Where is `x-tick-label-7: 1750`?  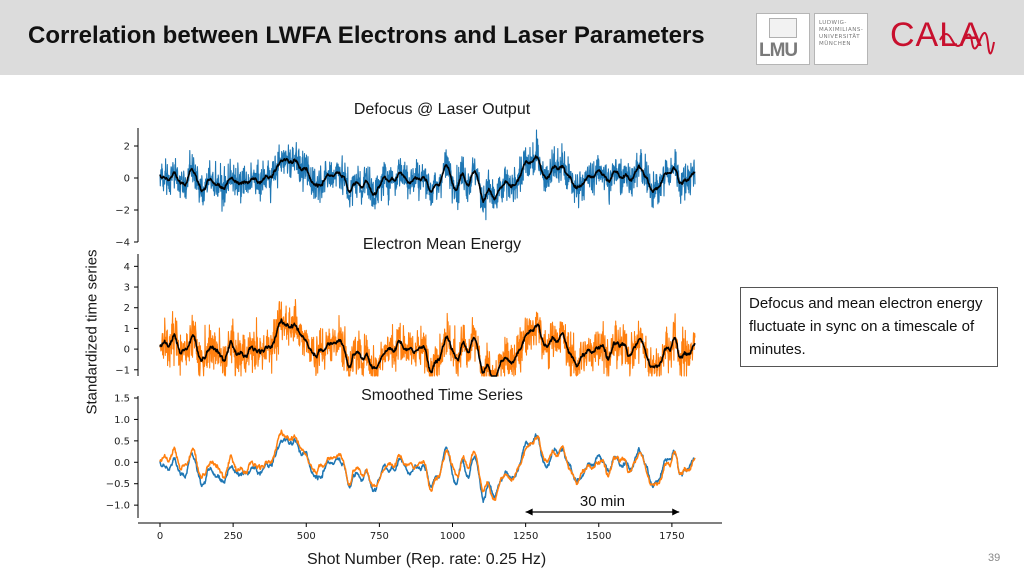 x-tick-label-7: 1750 is located at coordinates (671, 536).